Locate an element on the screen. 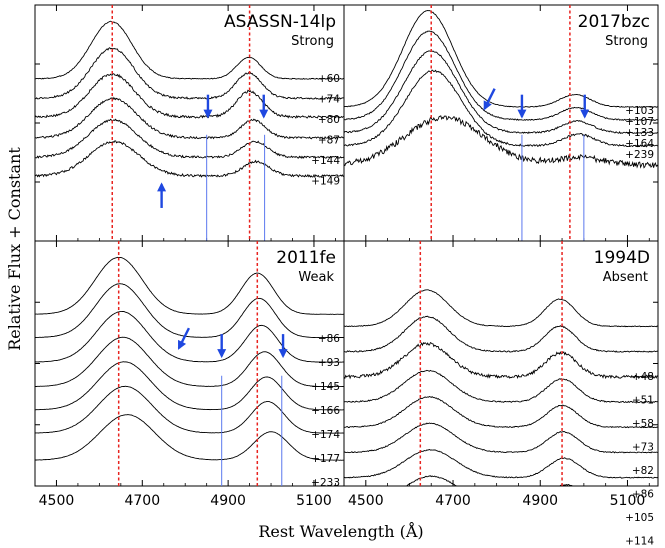  epoch-label: +164 is located at coordinates (639, 144).